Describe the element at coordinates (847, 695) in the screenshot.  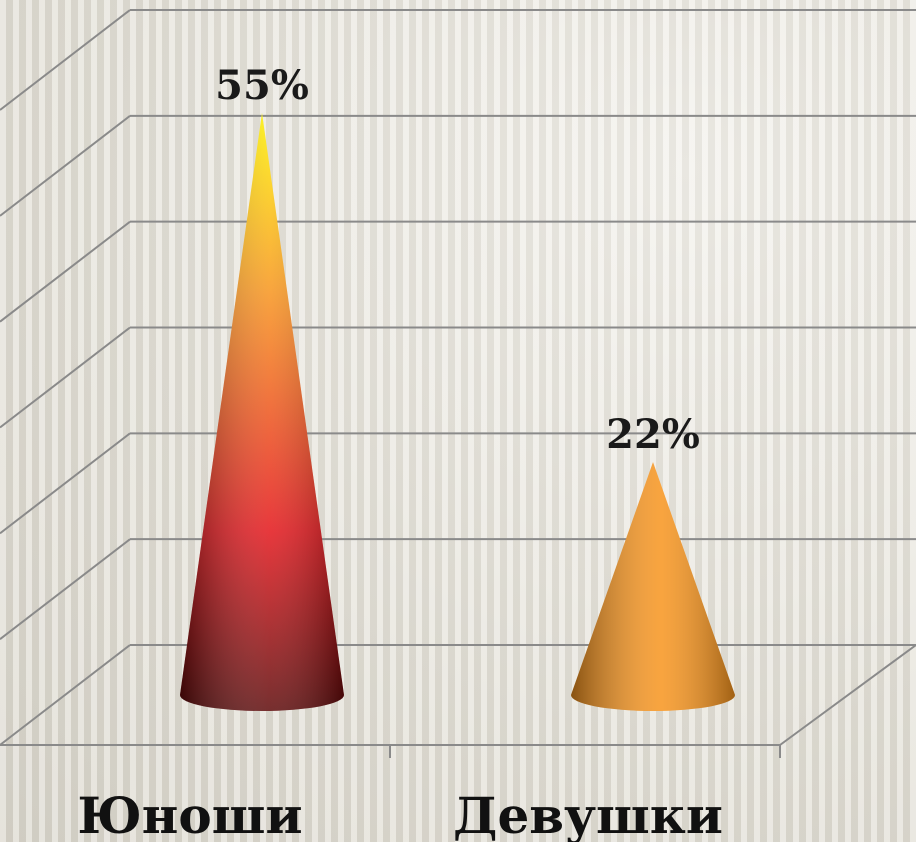
I see `floor-side` at that location.